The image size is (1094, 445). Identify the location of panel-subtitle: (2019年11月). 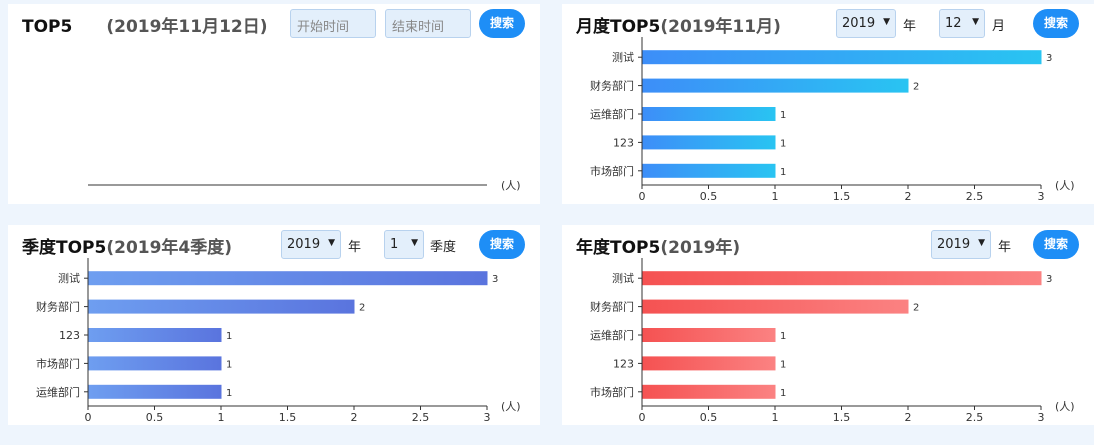
(720, 27).